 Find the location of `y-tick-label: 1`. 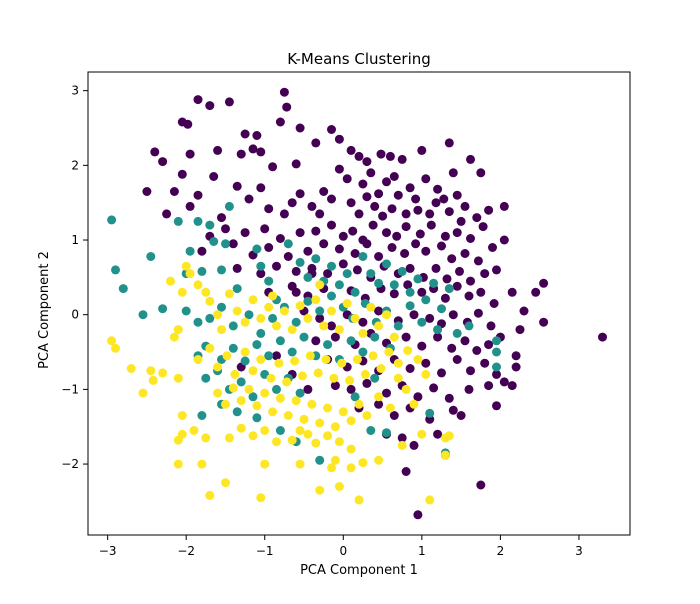

y-tick-label: 1 is located at coordinates (75, 240).